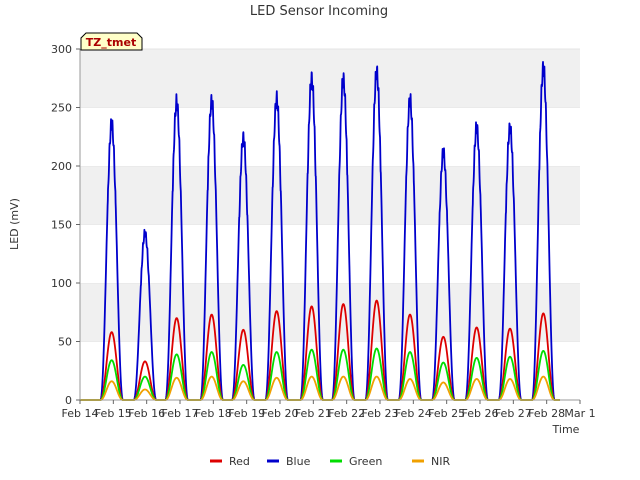 The image size is (640, 480). What do you see at coordinates (68, 400) in the screenshot?
I see `y-tick-label: 0` at bounding box center [68, 400].